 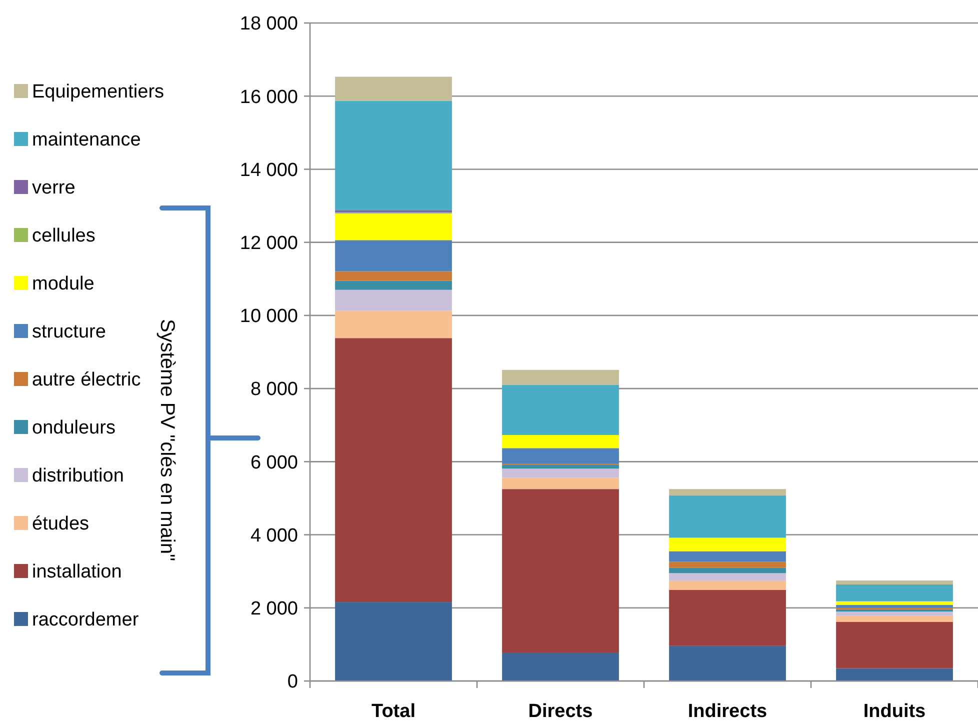 What do you see at coordinates (61, 524) in the screenshot?
I see `legend-label: études` at bounding box center [61, 524].